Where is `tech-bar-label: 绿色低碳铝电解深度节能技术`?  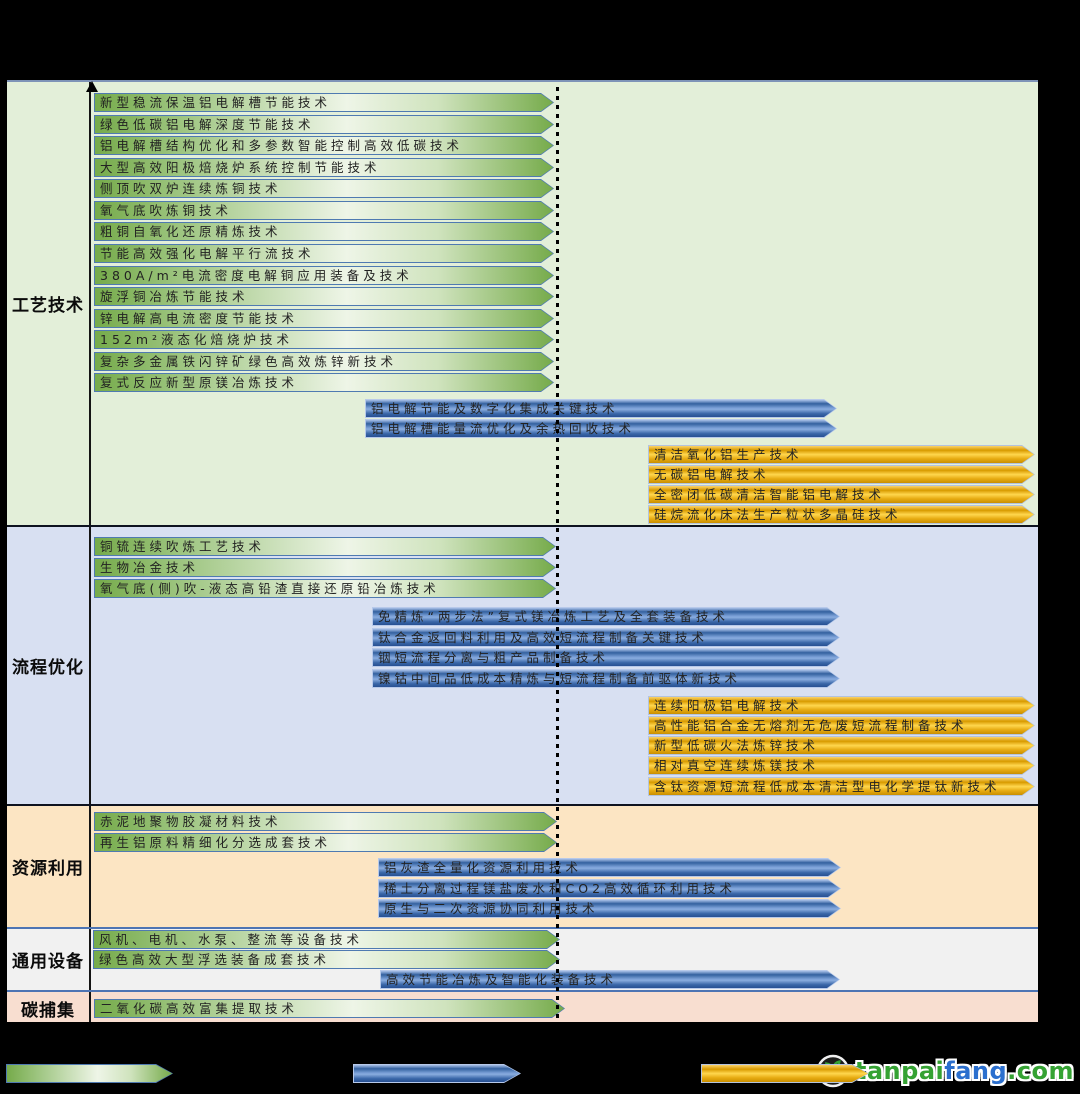
tech-bar-label: 绿色低碳铝电解深度节能技术 is located at coordinates (207, 124).